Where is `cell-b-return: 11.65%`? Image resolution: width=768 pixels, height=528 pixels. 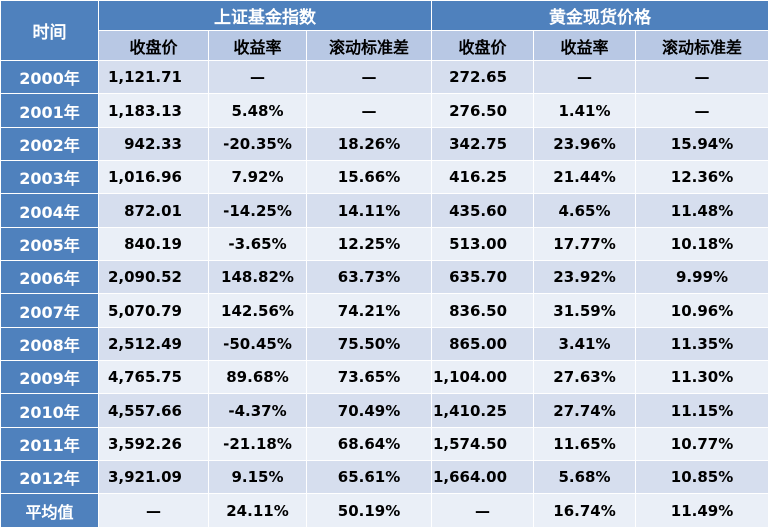 cell-b-return: 11.65% is located at coordinates (585, 444).